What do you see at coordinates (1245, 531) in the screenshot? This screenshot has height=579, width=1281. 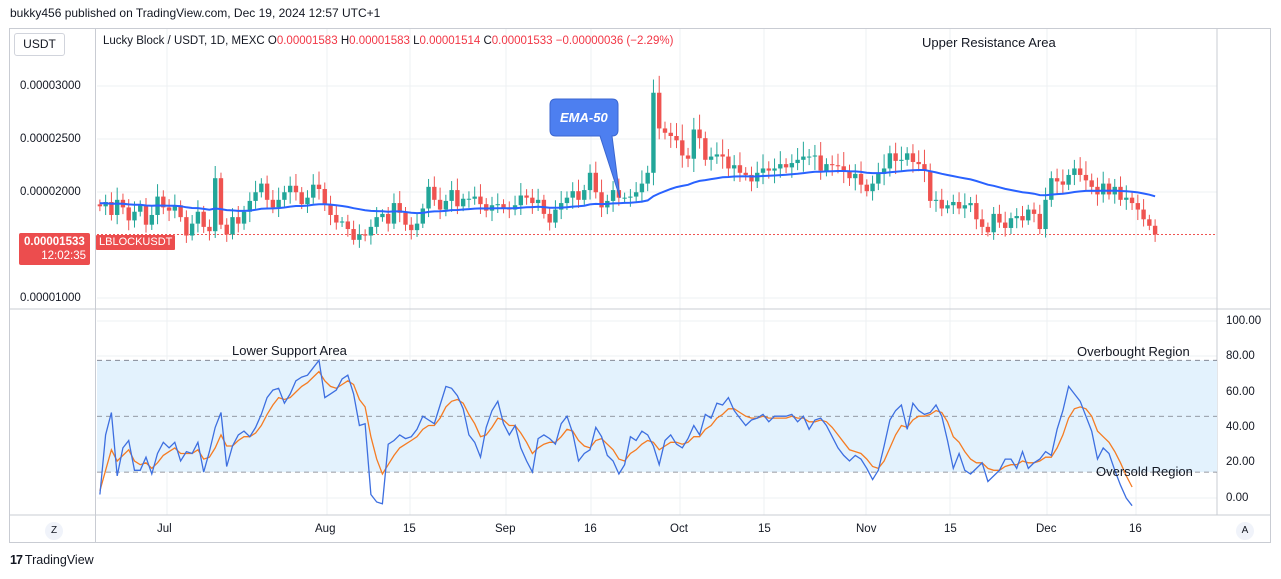 I see `auto-scale-button: A` at bounding box center [1245, 531].